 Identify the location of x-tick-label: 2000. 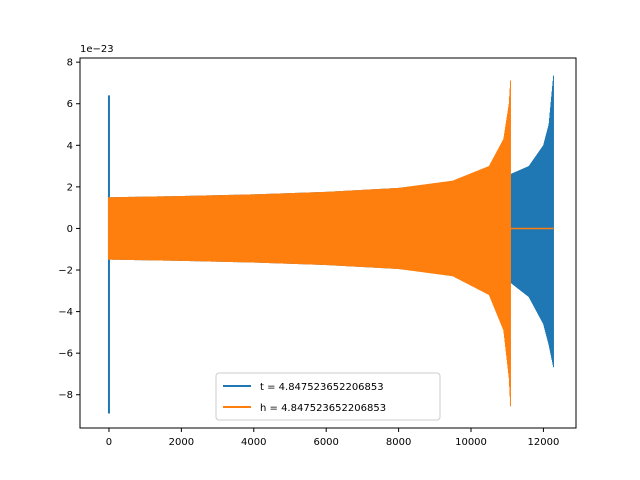
(181, 442).